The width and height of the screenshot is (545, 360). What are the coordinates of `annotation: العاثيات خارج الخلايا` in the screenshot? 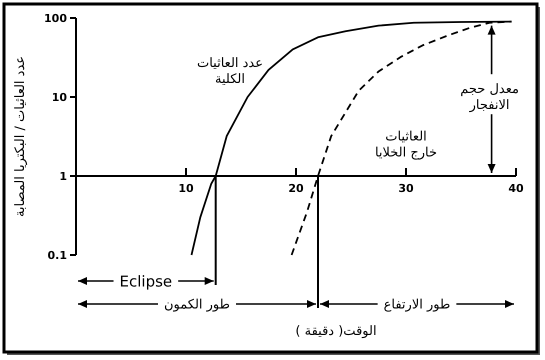 It's located at (406, 145).